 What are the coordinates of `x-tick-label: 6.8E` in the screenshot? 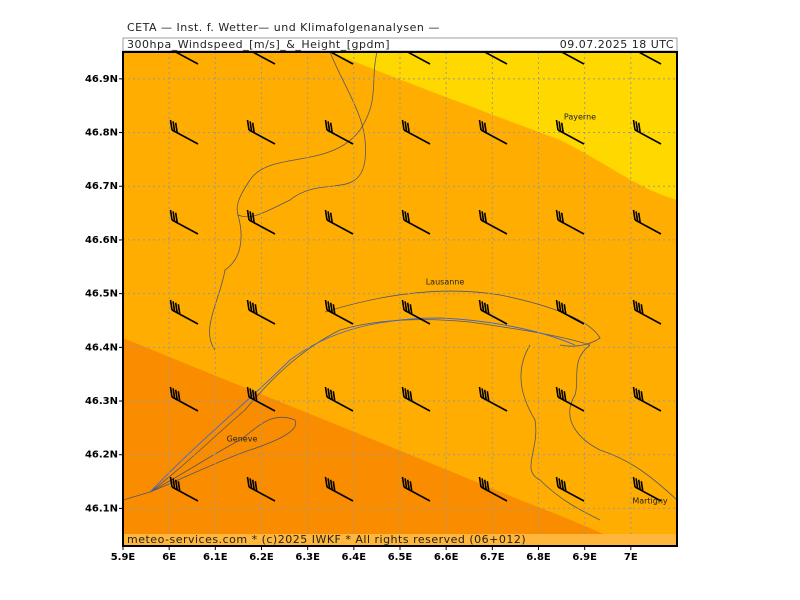 It's located at (538, 557).